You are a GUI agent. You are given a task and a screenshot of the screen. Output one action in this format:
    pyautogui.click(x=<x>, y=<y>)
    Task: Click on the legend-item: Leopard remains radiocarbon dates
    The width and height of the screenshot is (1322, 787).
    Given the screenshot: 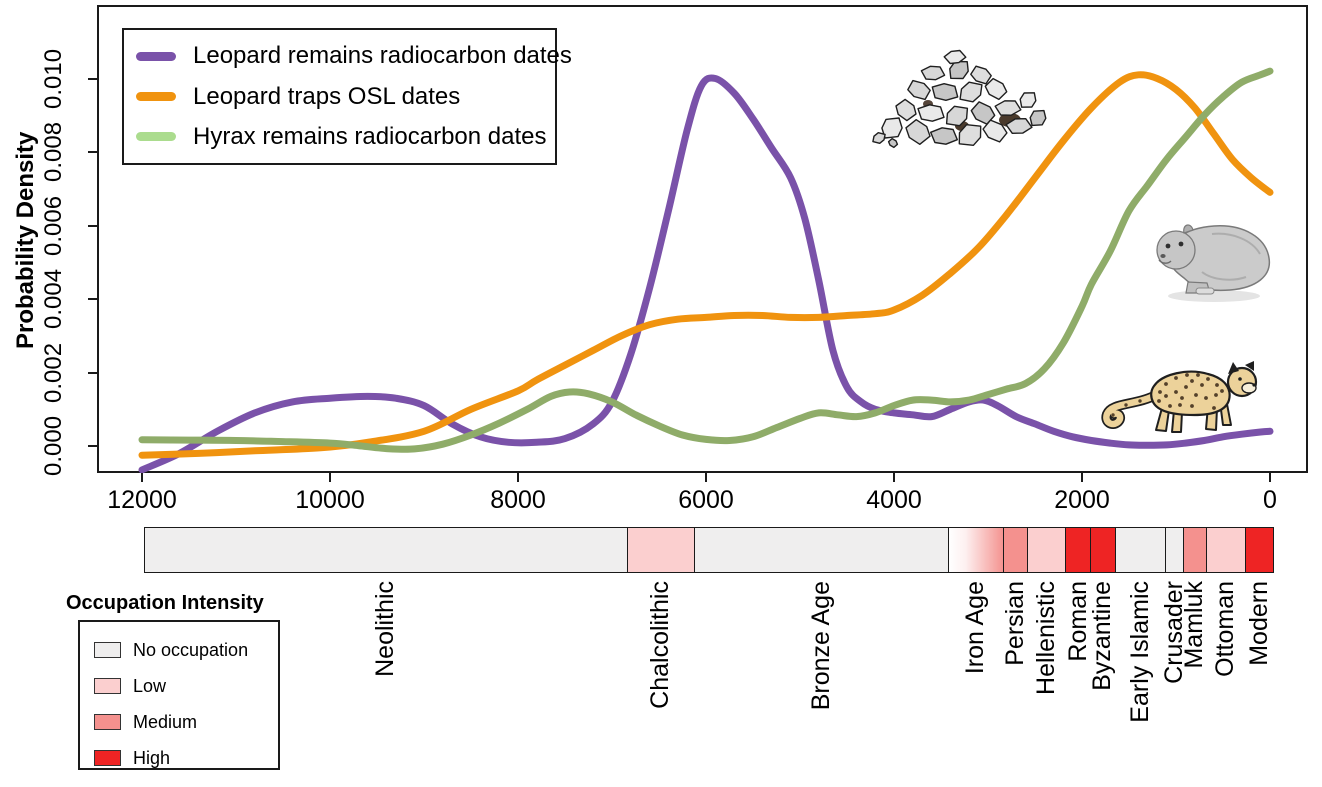 What is the action you would take?
    pyautogui.click(x=348, y=56)
    